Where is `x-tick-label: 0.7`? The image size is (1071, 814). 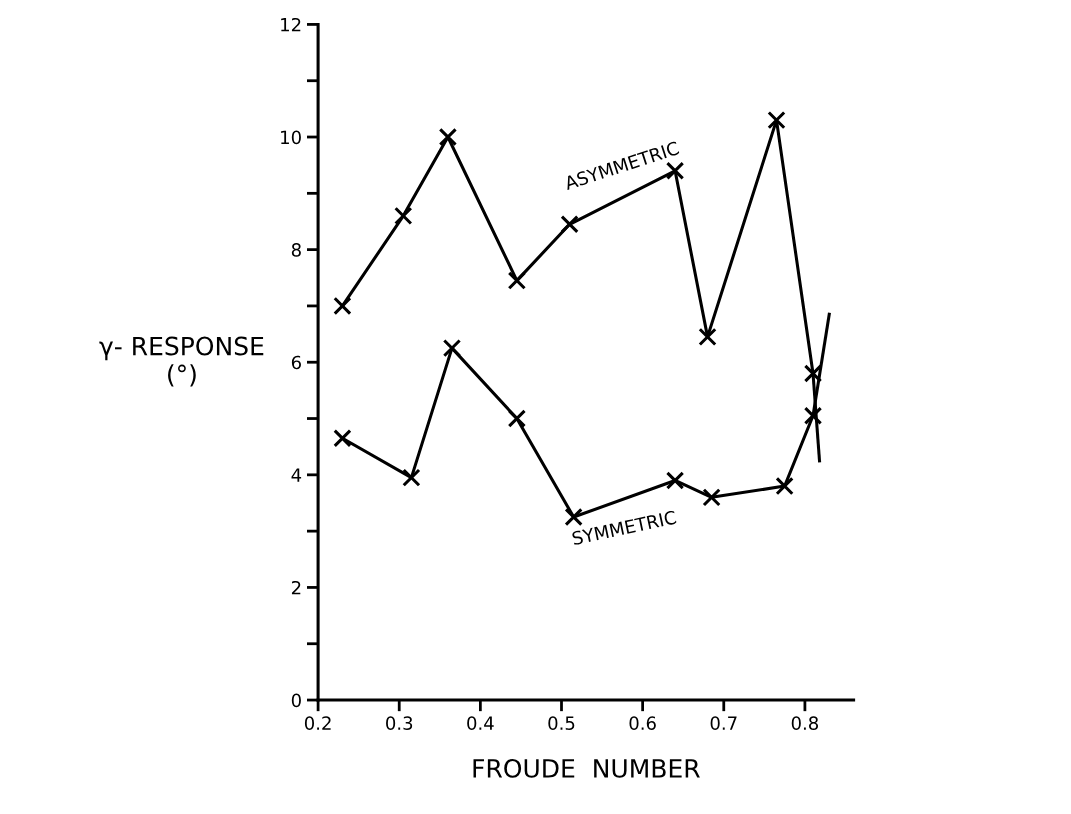
x-tick-label: 0.7 is located at coordinates (723, 723).